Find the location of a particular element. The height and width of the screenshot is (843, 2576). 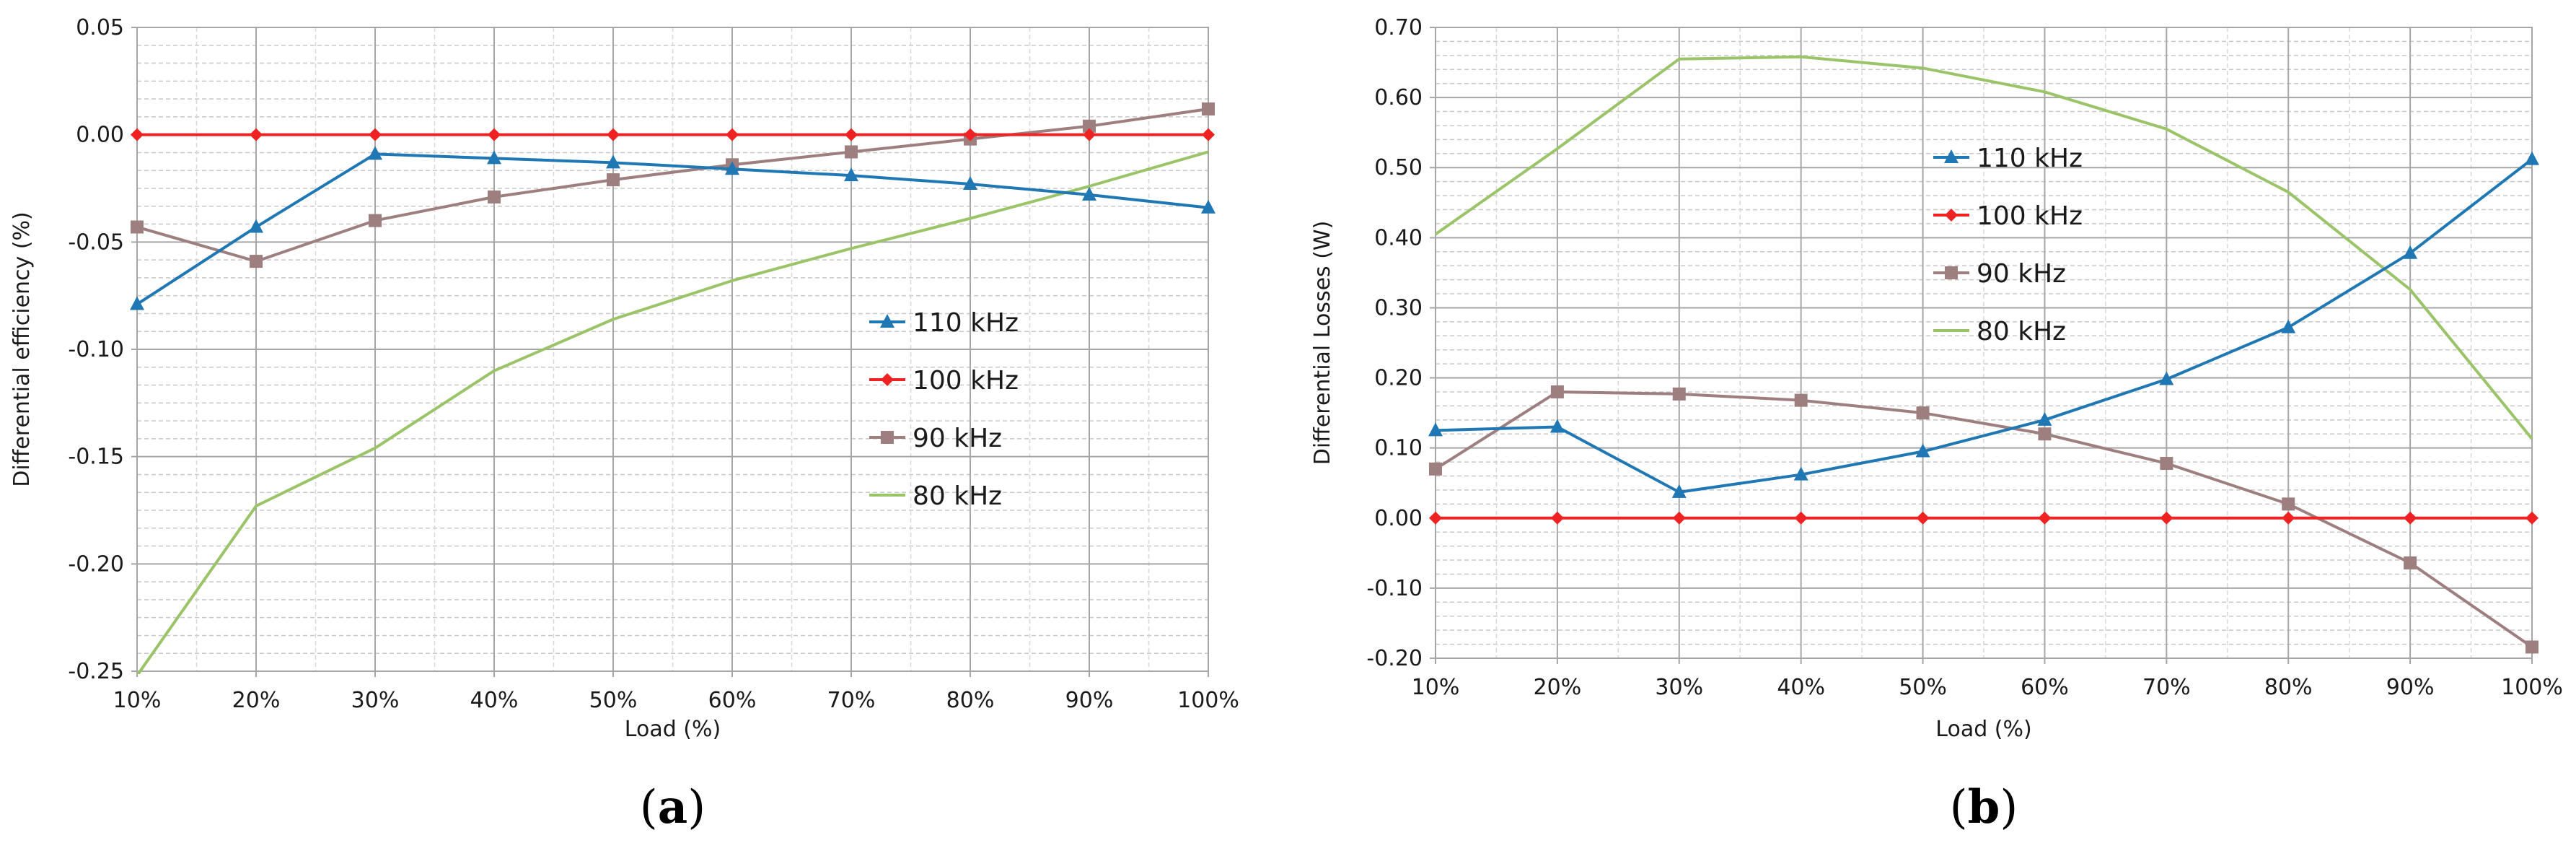

chart-a-ytick-label: -0.15 is located at coordinates (96, 457).